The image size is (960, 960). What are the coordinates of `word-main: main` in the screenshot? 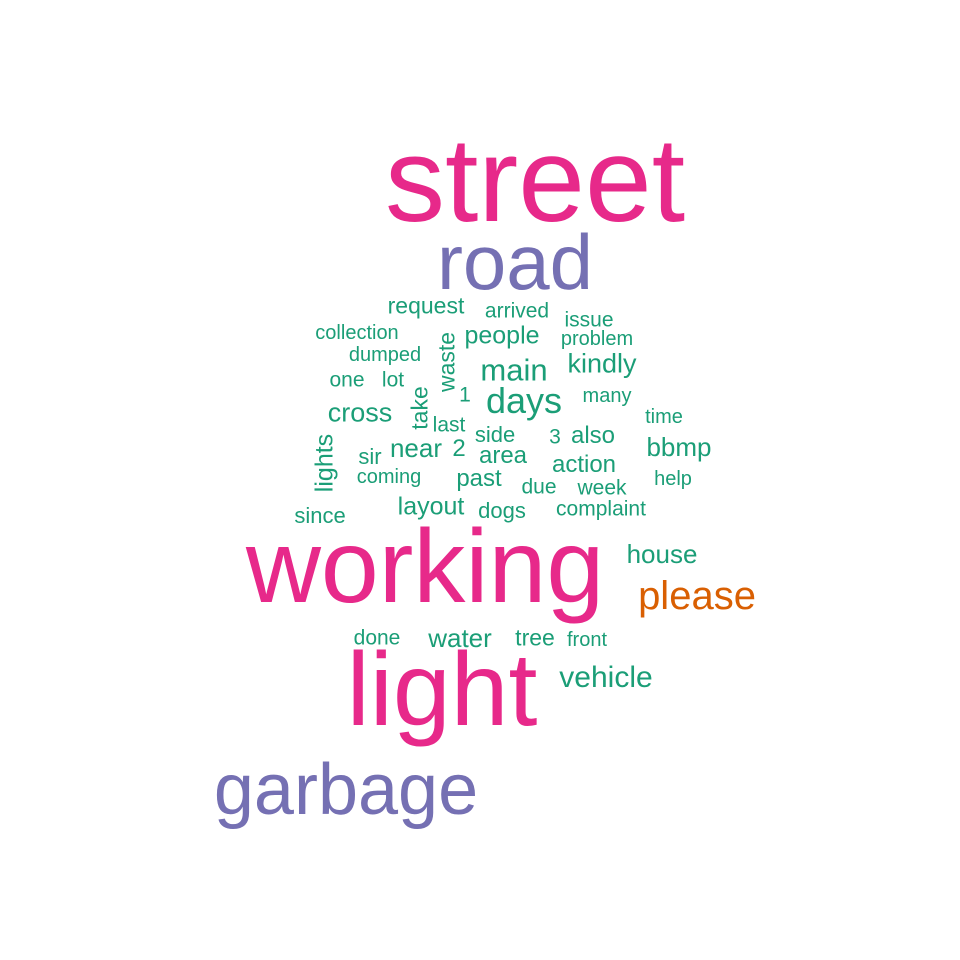 It's located at (514, 370).